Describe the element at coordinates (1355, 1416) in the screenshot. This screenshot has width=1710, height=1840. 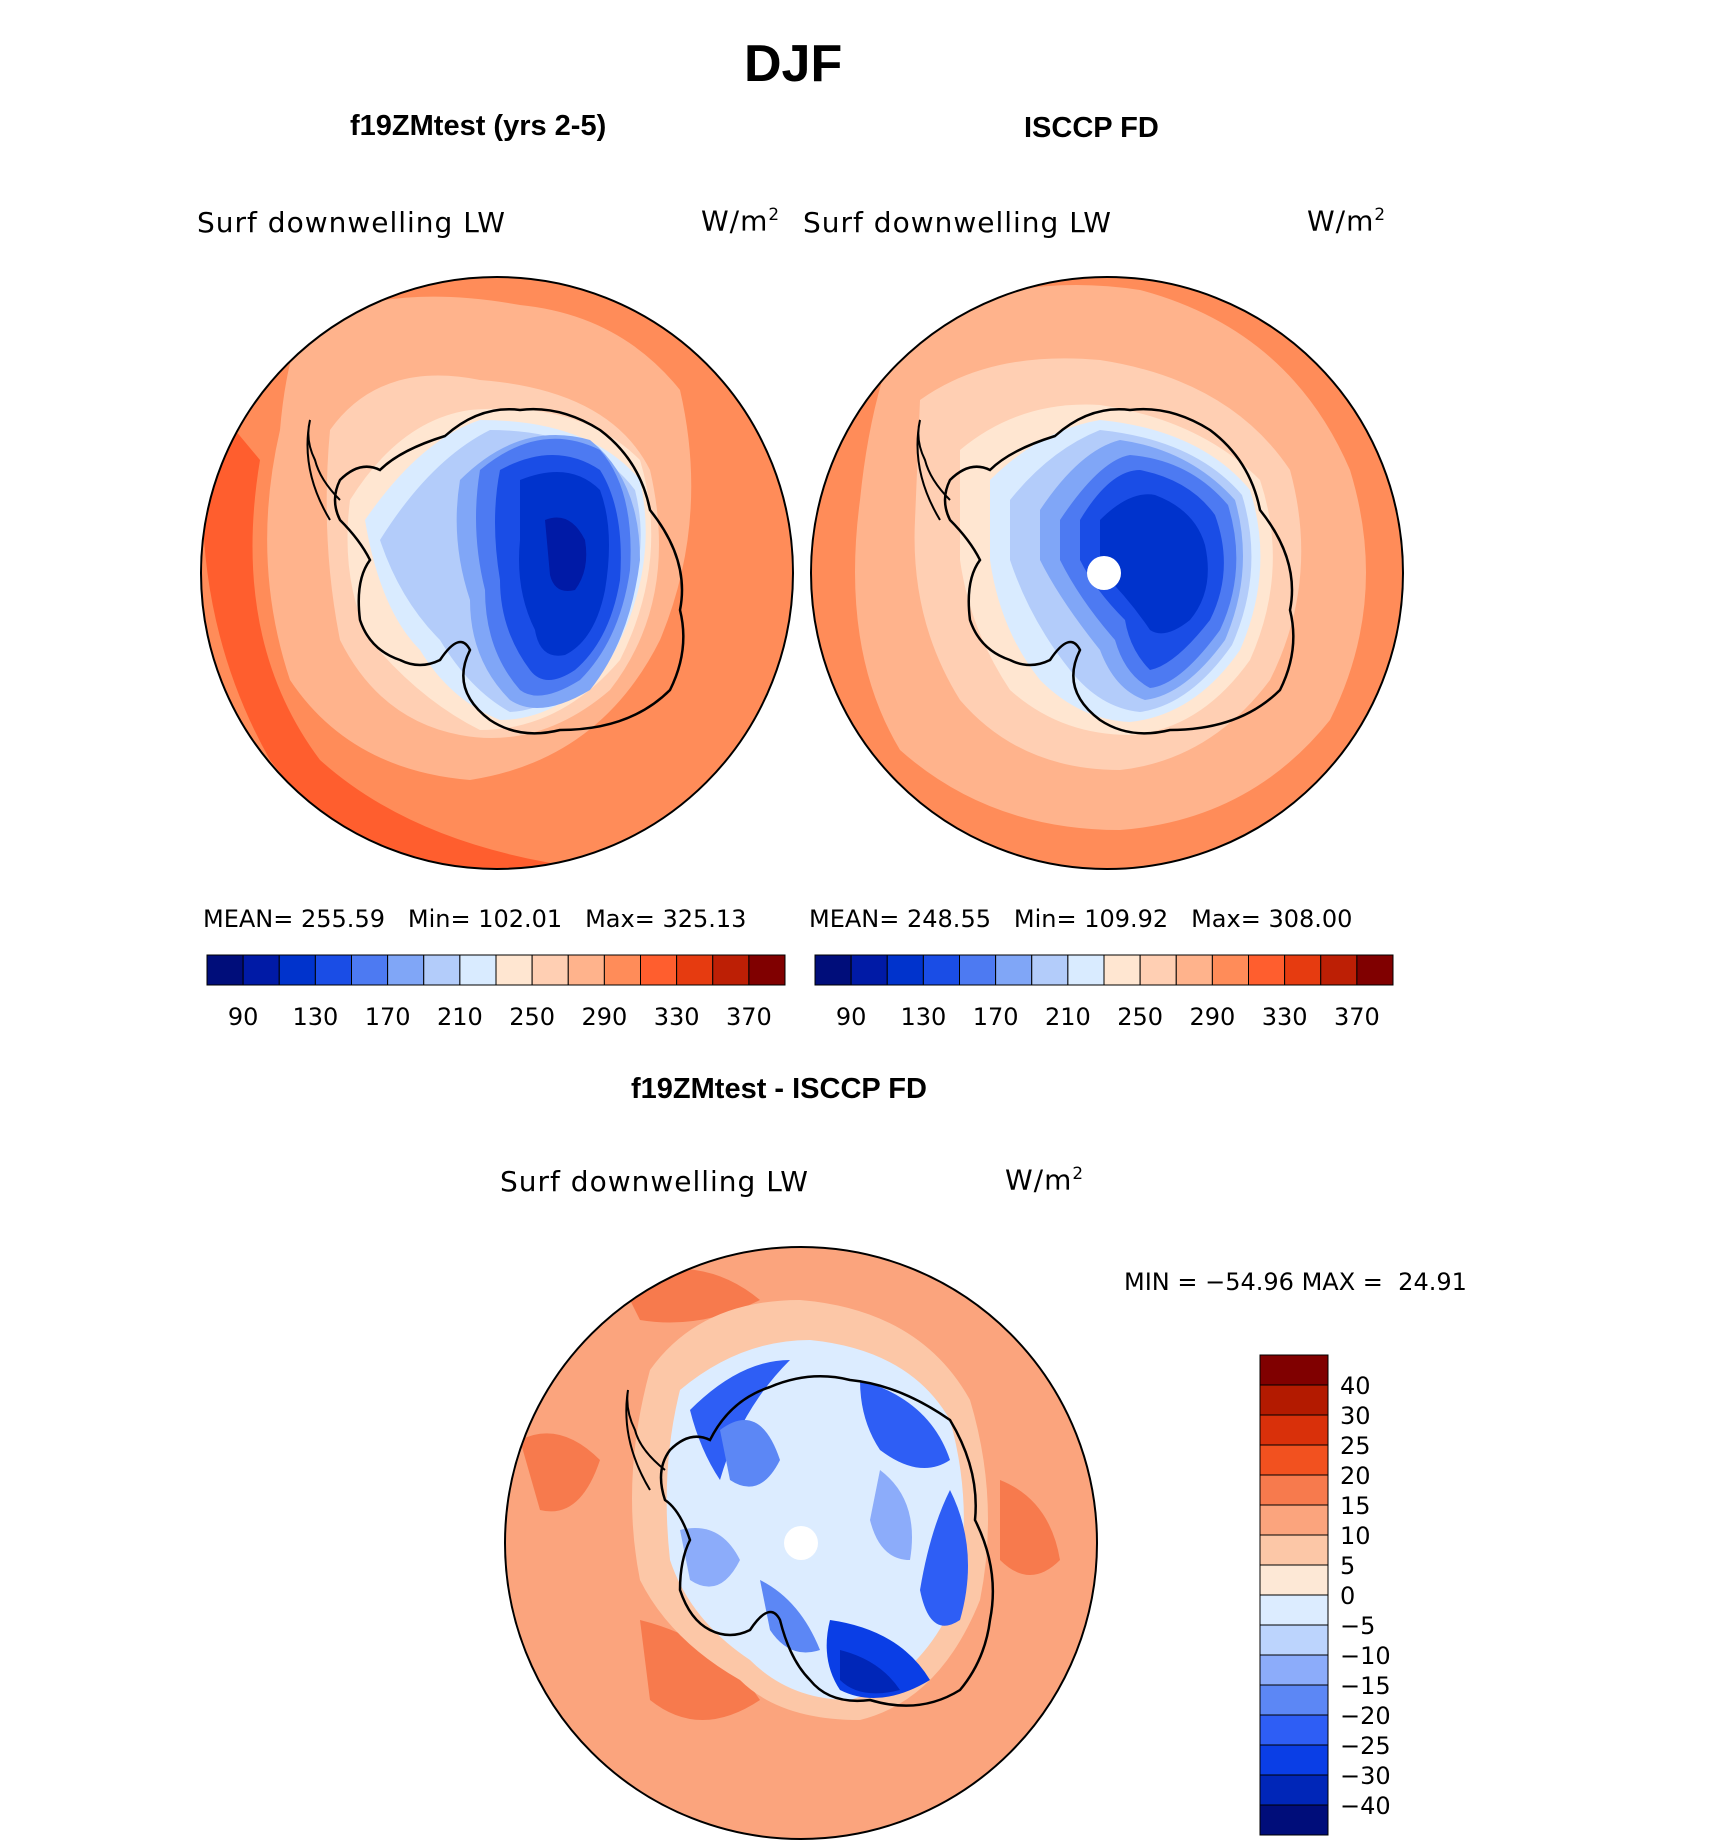
I see `diff-colorbar-tick-label: 30` at that location.